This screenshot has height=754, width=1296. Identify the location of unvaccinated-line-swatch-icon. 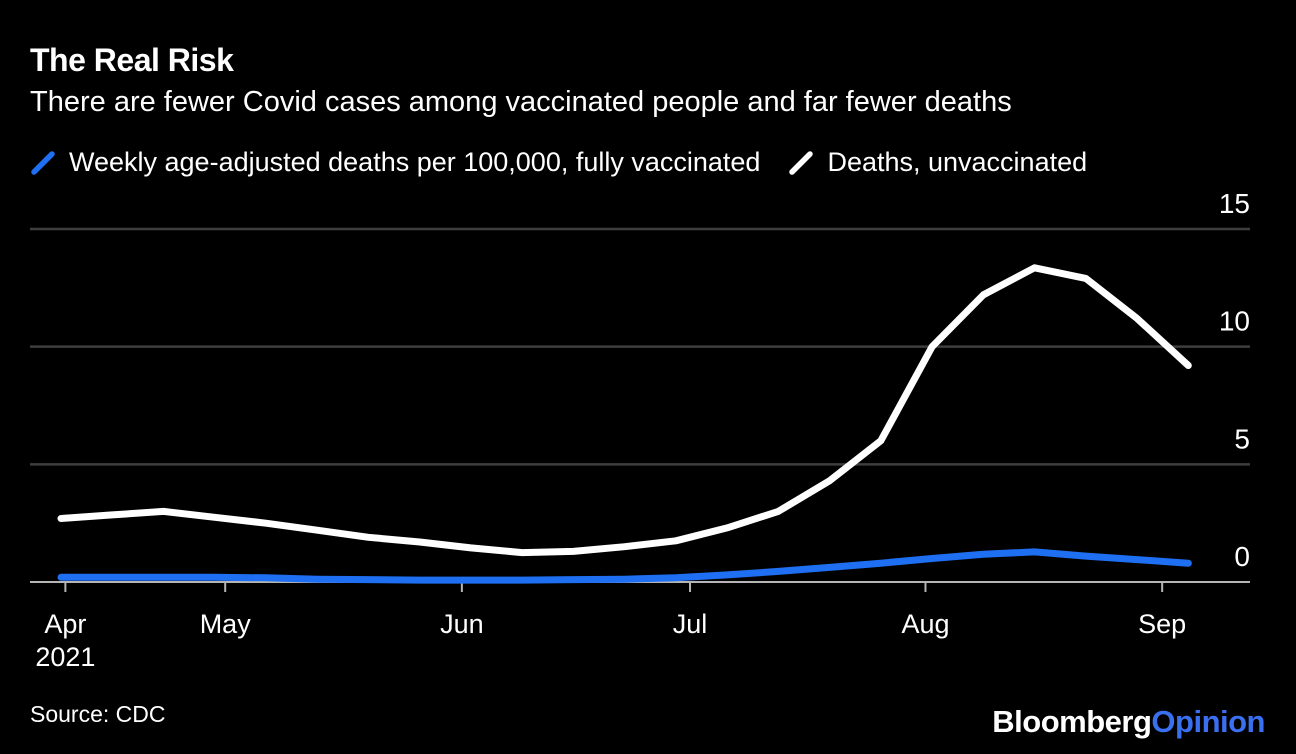
(801, 162).